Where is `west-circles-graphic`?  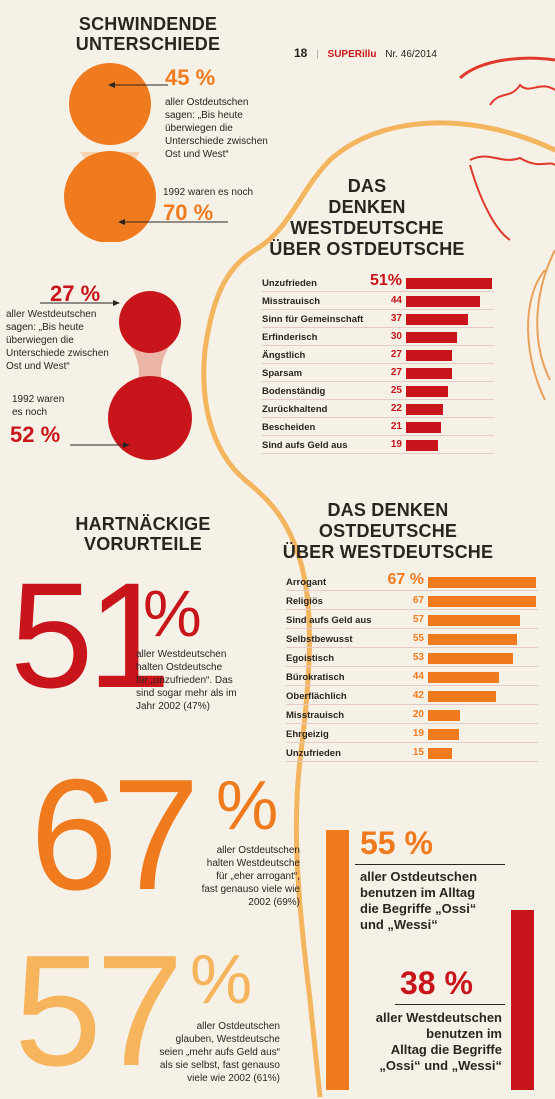 west-circles-graphic is located at coordinates (150, 375).